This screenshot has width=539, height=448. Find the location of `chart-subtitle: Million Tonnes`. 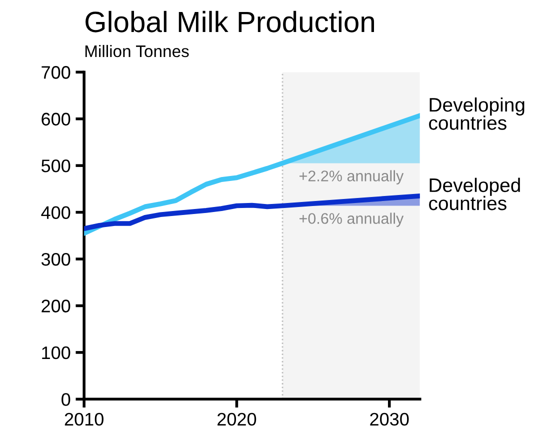

chart-subtitle: Million Tonnes is located at coordinates (137, 51).